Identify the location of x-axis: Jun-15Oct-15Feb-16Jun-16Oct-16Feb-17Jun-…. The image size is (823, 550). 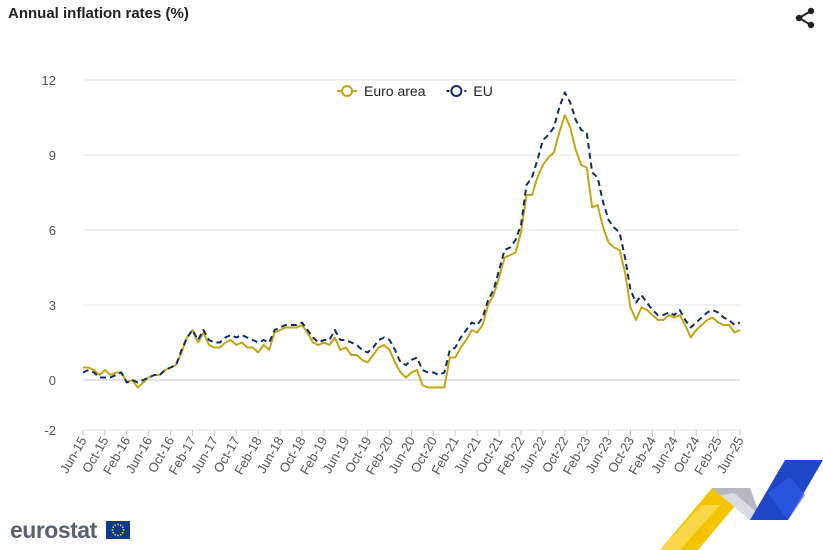
(402, 428).